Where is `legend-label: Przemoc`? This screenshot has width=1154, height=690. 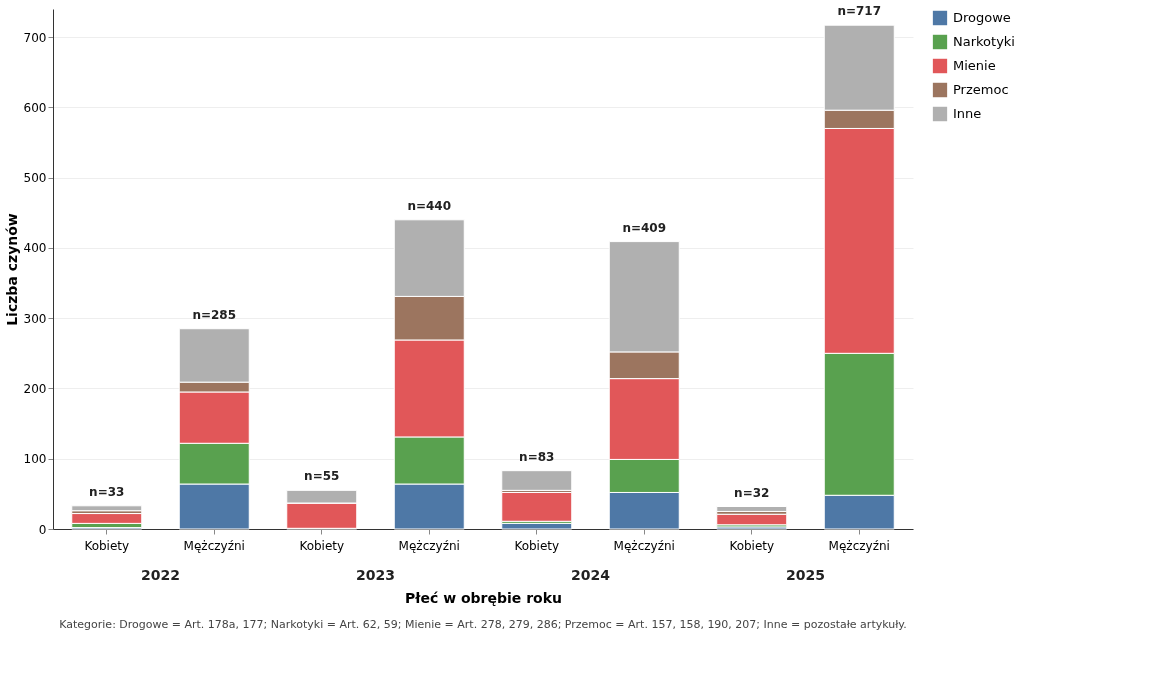
legend-label: Przemoc is located at coordinates (981, 89).